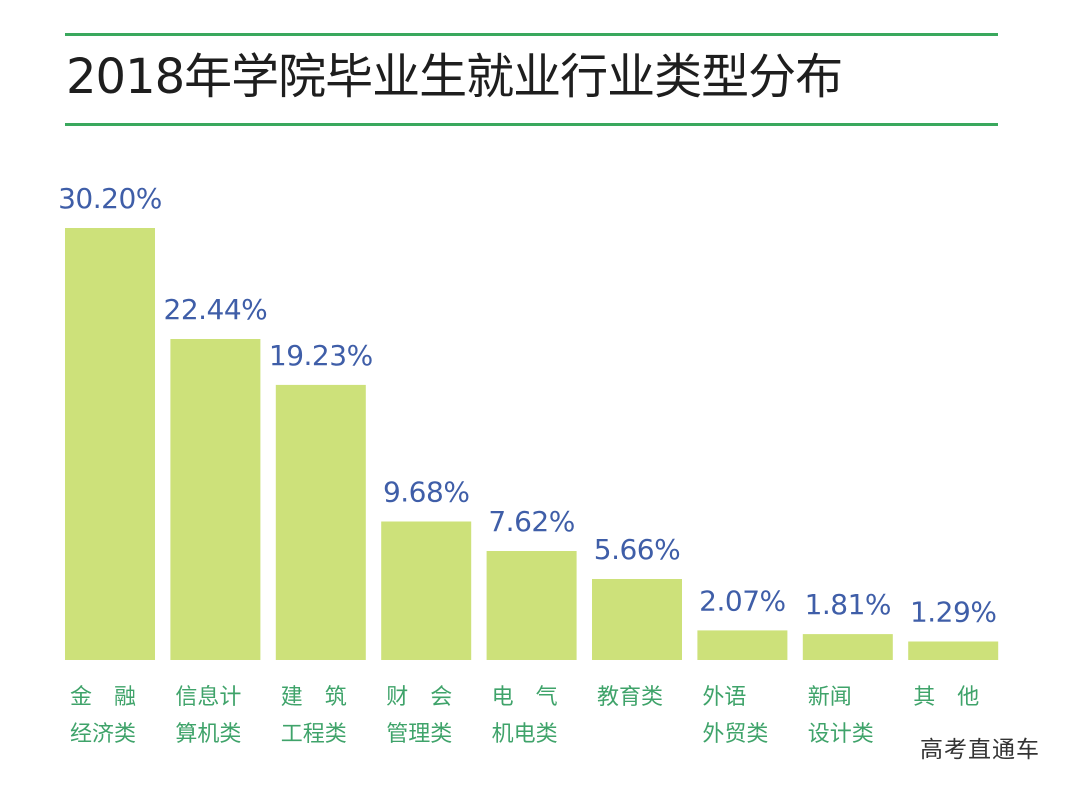 Image resolution: width=1080 pixels, height=788 pixels. Describe the element at coordinates (630, 697) in the screenshot. I see `category-label: 教育类` at that location.